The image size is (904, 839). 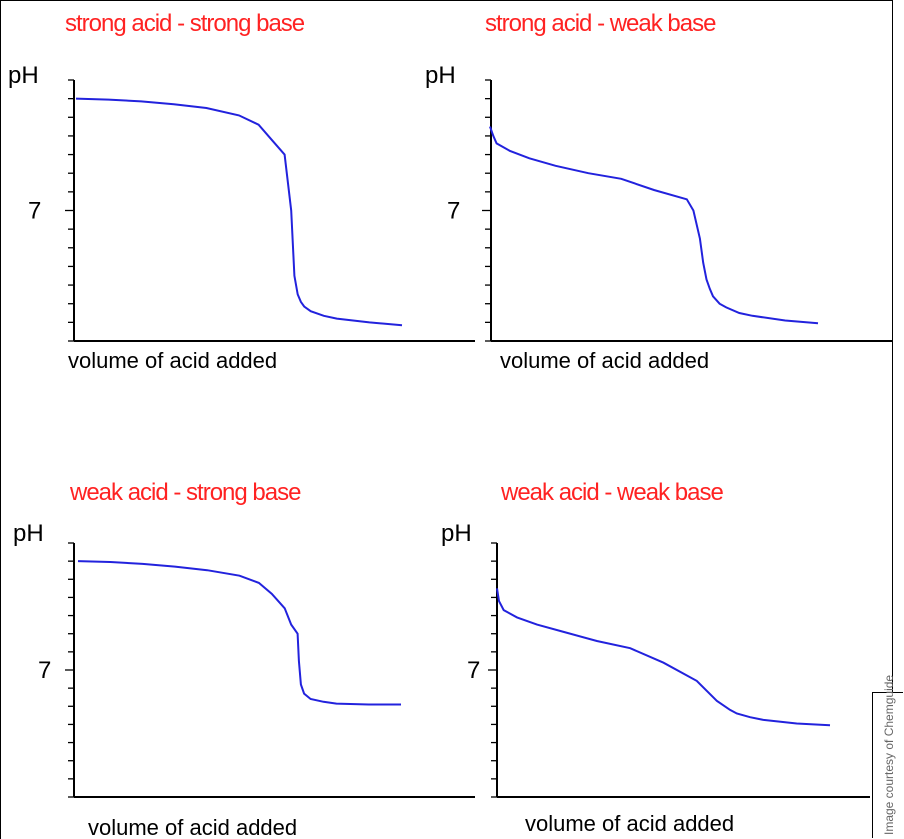 What do you see at coordinates (600, 23) in the screenshot?
I see `chart-title: strong acid - weak base` at bounding box center [600, 23].